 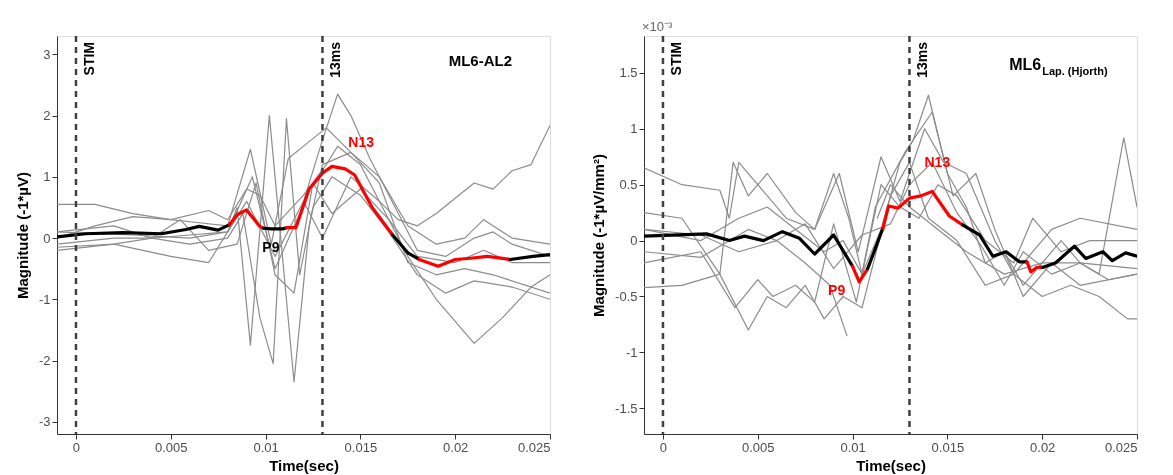 What do you see at coordinates (44, 361) in the screenshot?
I see `y-tick-label: -2` at bounding box center [44, 361].